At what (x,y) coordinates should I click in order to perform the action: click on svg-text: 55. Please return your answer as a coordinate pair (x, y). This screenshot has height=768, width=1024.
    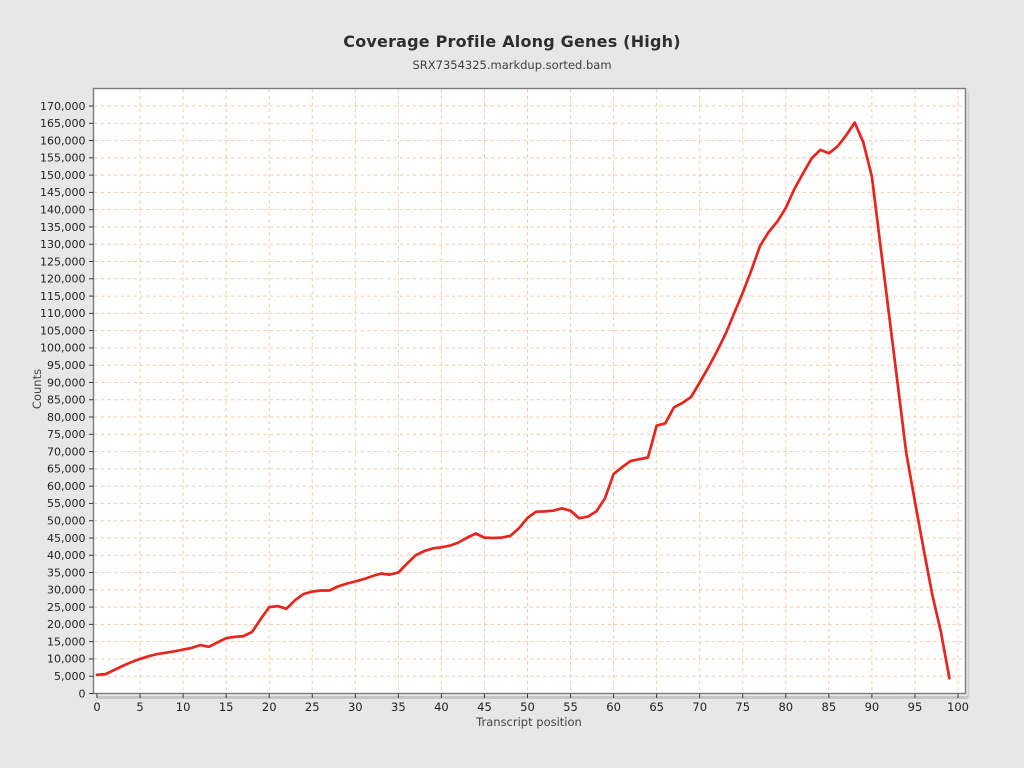
    Looking at the image, I should click on (570, 707).